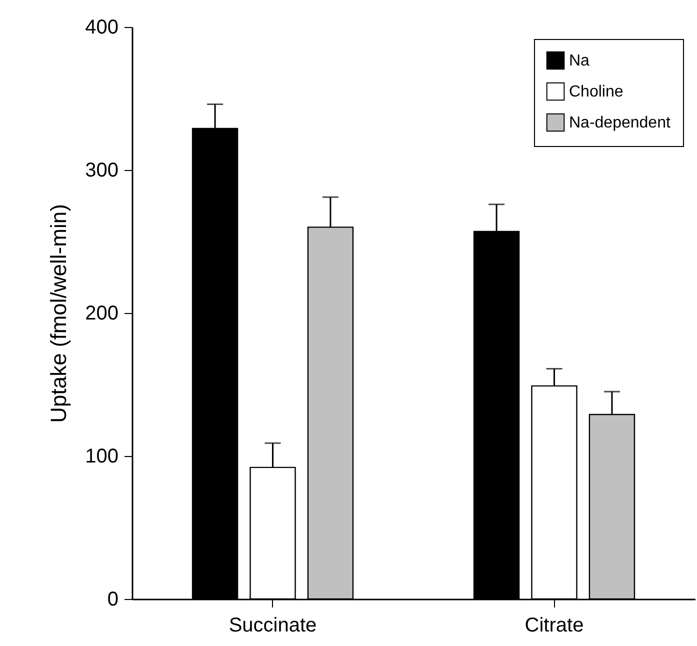 This screenshot has width=697, height=646. What do you see at coordinates (101, 27) in the screenshot?
I see `y-tick-label: 400` at bounding box center [101, 27].